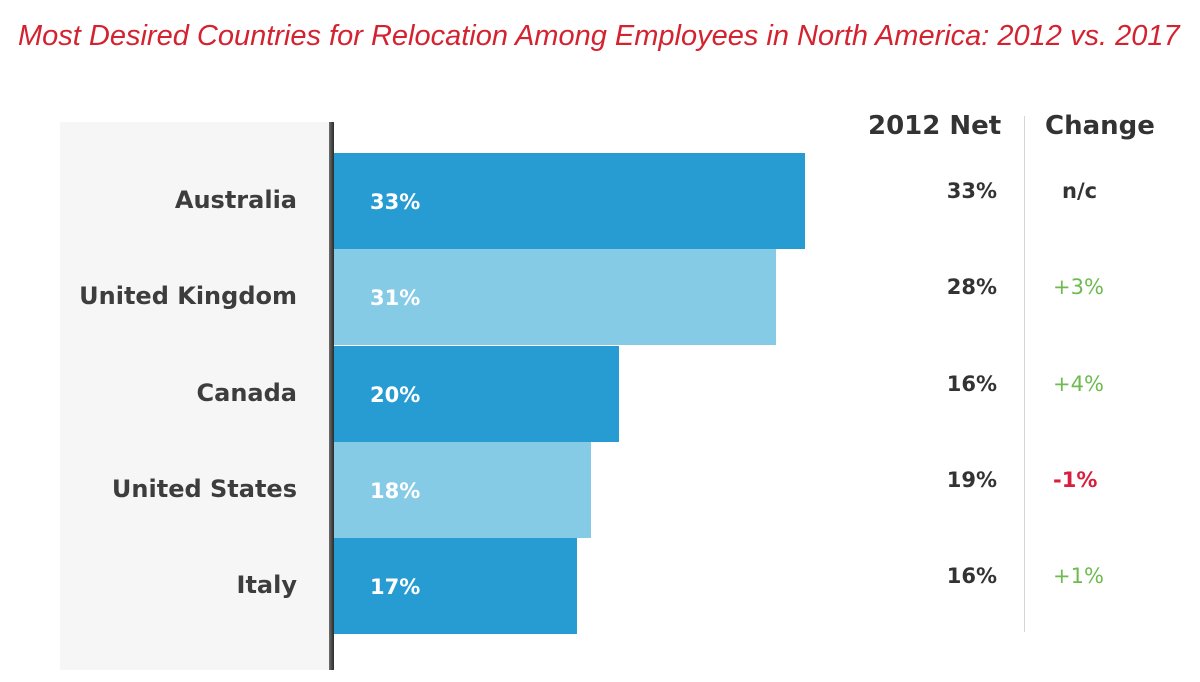  Describe the element at coordinates (1100, 126) in the screenshot. I see `change-header: Change` at that location.